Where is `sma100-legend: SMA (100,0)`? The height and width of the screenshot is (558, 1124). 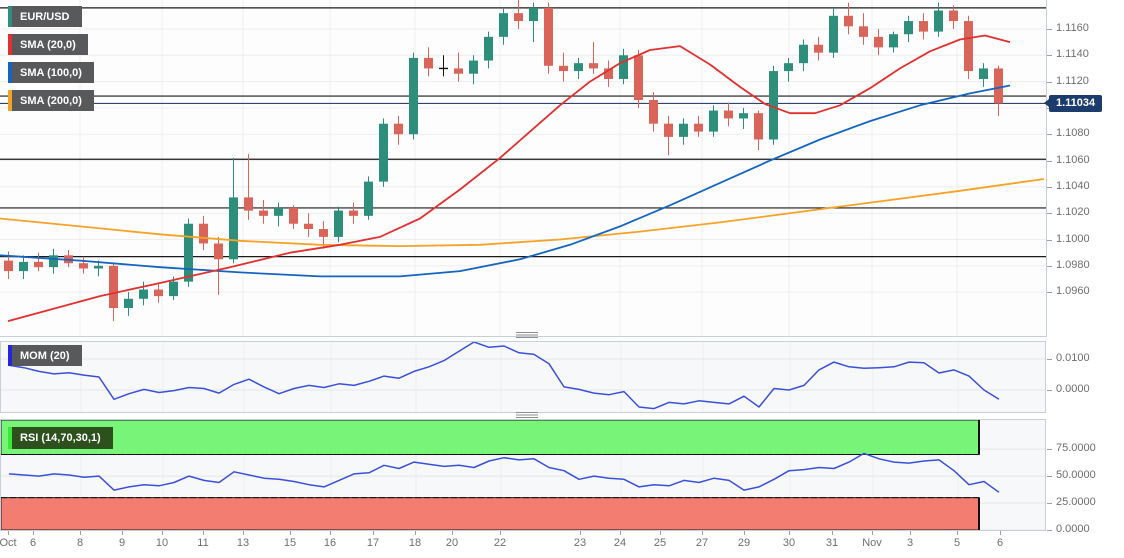 sma100-legend: SMA (100,0) is located at coordinates (51, 72).